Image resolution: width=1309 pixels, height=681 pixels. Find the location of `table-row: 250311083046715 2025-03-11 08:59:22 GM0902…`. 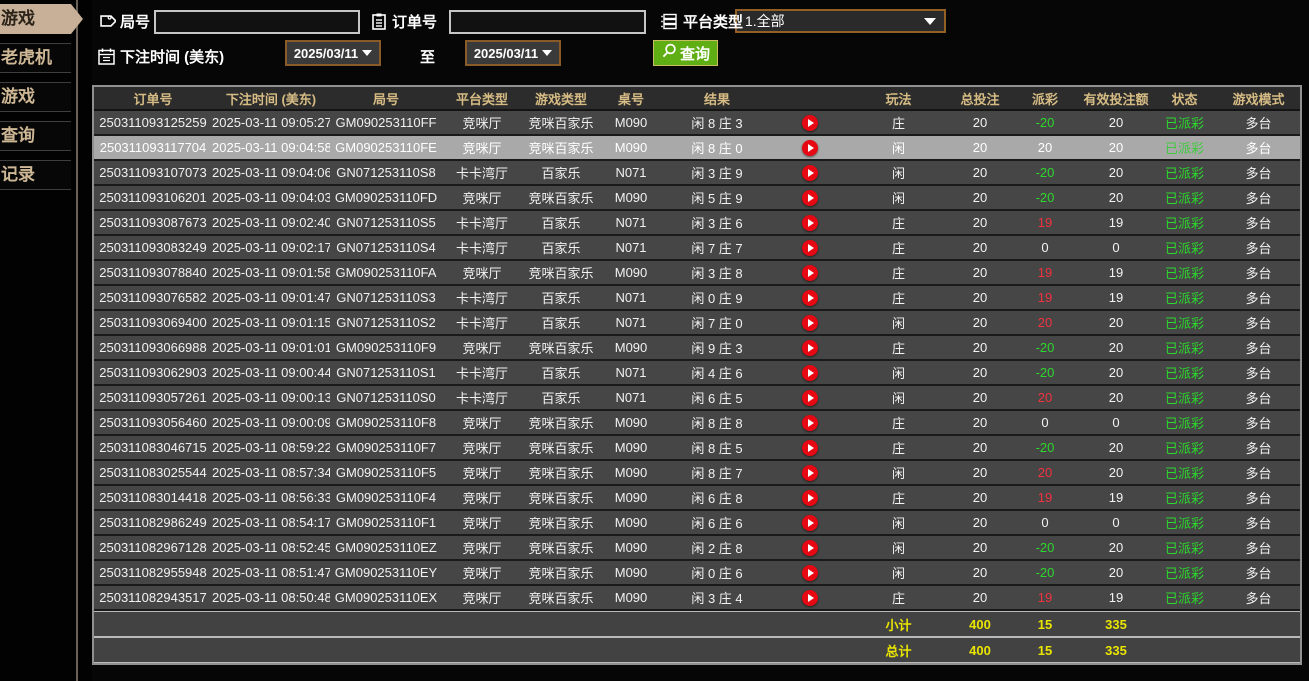

table-row: 250311083046715 2025-03-11 08:59:22 GM0902… is located at coordinates (697, 448).